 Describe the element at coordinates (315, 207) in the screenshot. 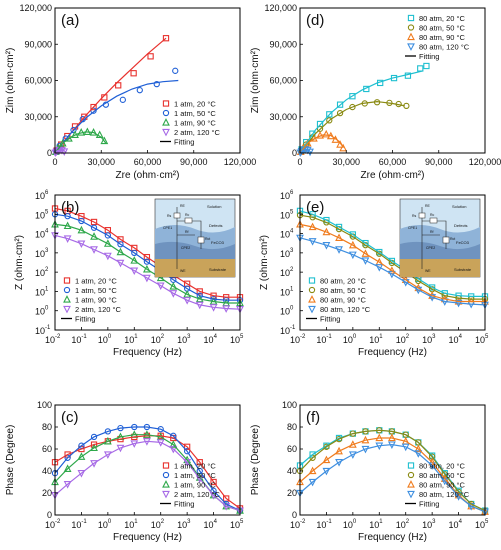

I see `panel-label: (e)` at that location.